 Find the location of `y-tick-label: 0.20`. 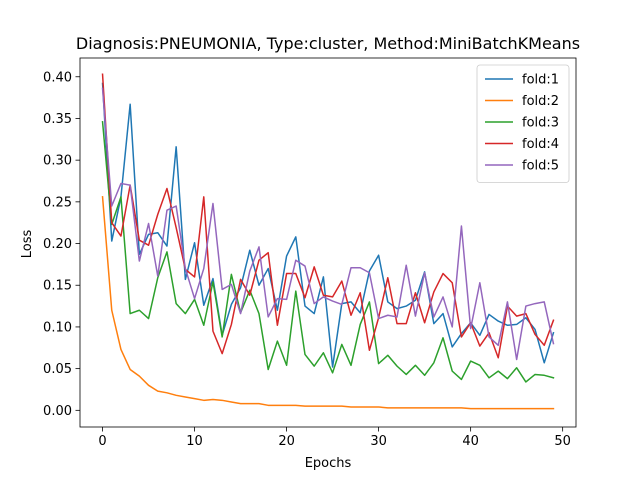

y-tick-label: 0.20 is located at coordinates (57, 244).